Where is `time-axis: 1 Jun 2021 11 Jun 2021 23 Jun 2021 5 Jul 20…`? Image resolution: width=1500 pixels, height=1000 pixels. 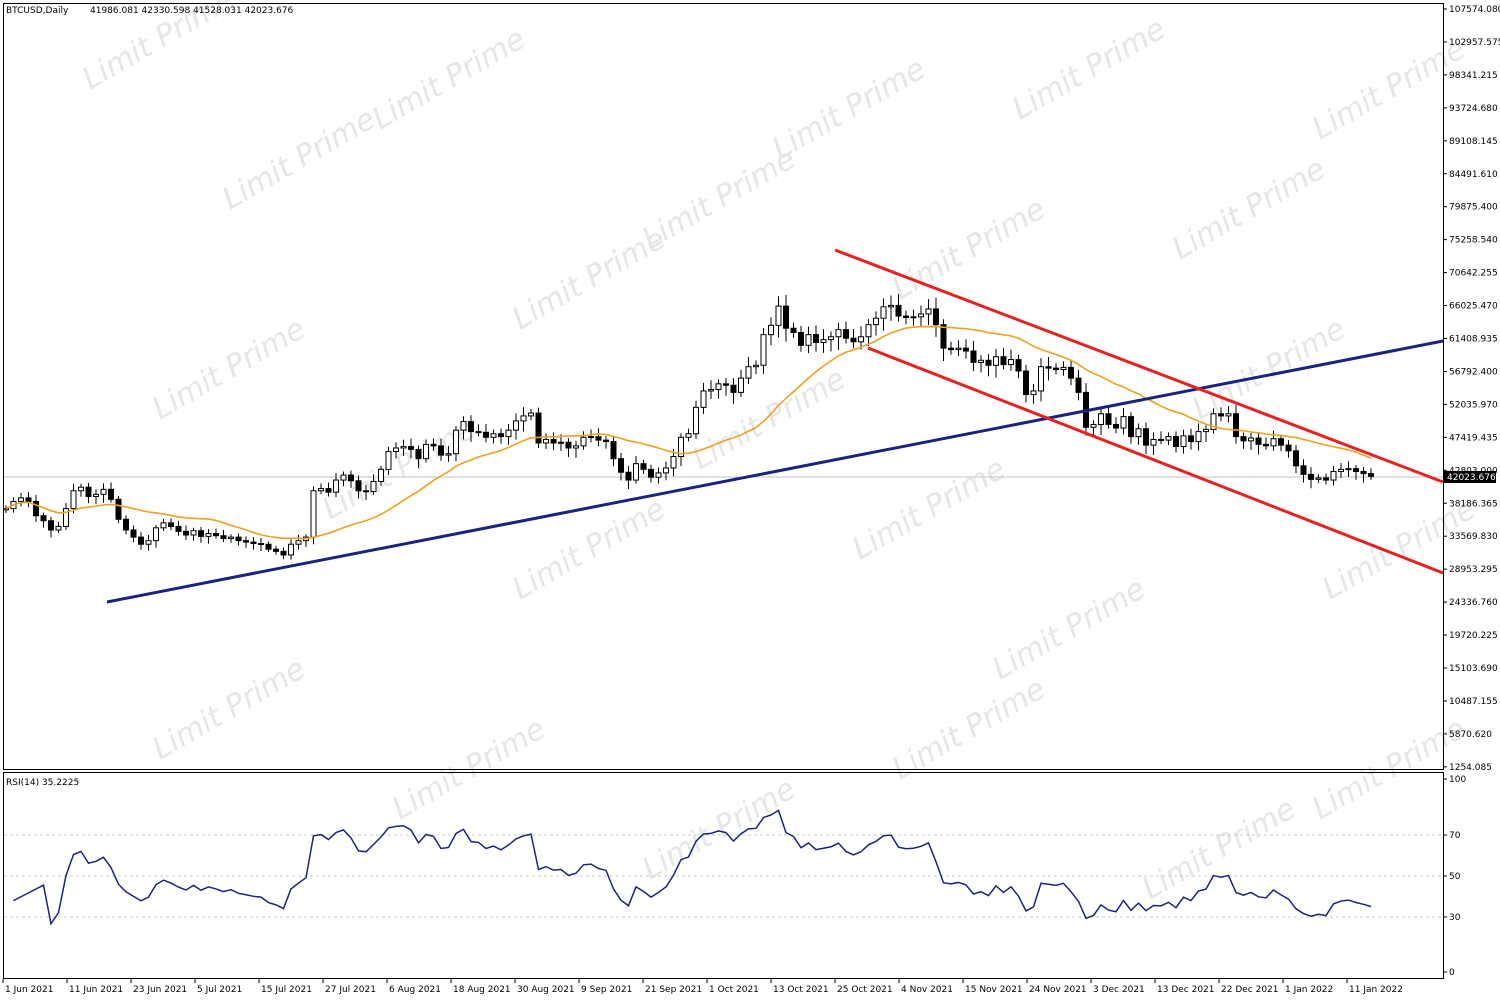 time-axis: 1 Jun 2021 11 Jun 2021 23 Jun 2021 5 Jul 20… is located at coordinates (702, 987).